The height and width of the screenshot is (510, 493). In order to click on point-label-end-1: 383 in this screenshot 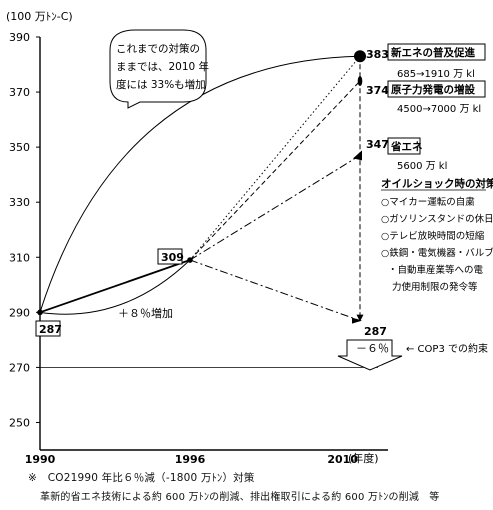, I will do `click(377, 54)`.